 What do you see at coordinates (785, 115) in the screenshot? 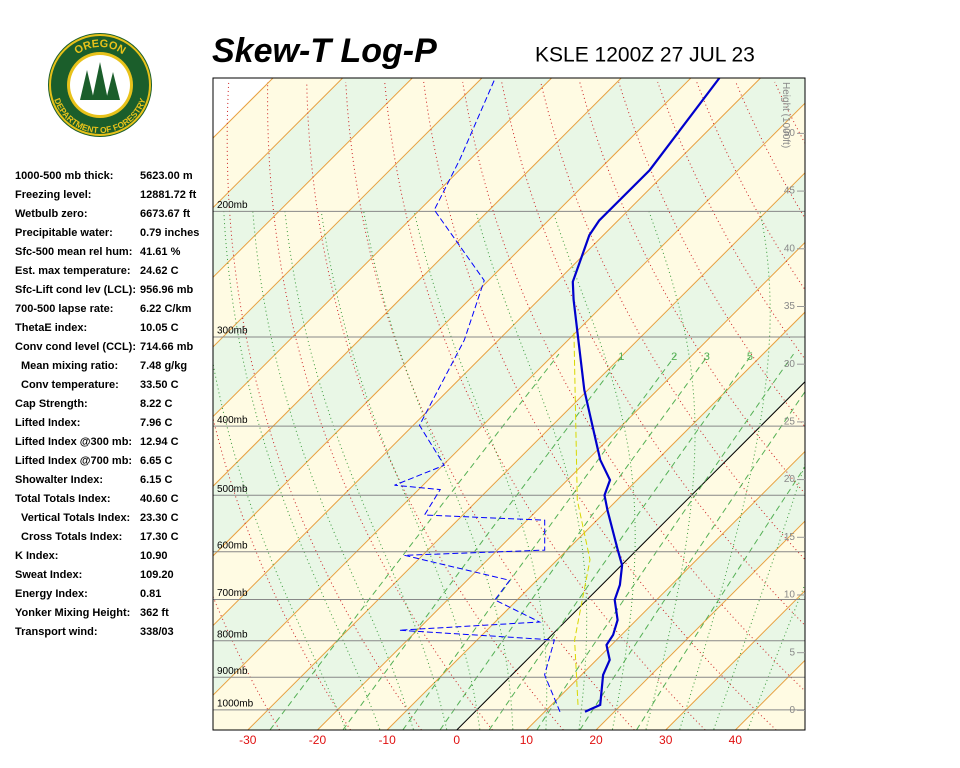
I see `y2-axis-label: Height (1000ft)` at bounding box center [785, 115].